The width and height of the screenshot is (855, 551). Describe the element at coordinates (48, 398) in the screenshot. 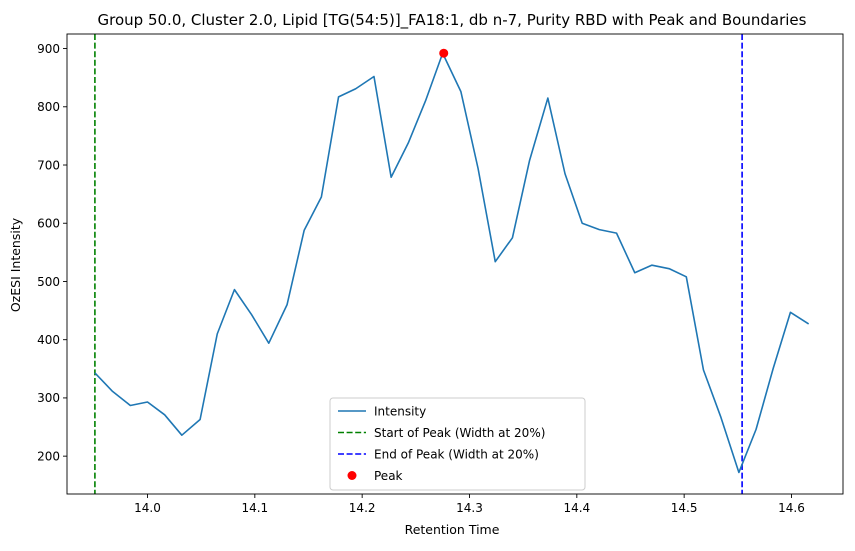

I see `y-tick-label: 300` at that location.